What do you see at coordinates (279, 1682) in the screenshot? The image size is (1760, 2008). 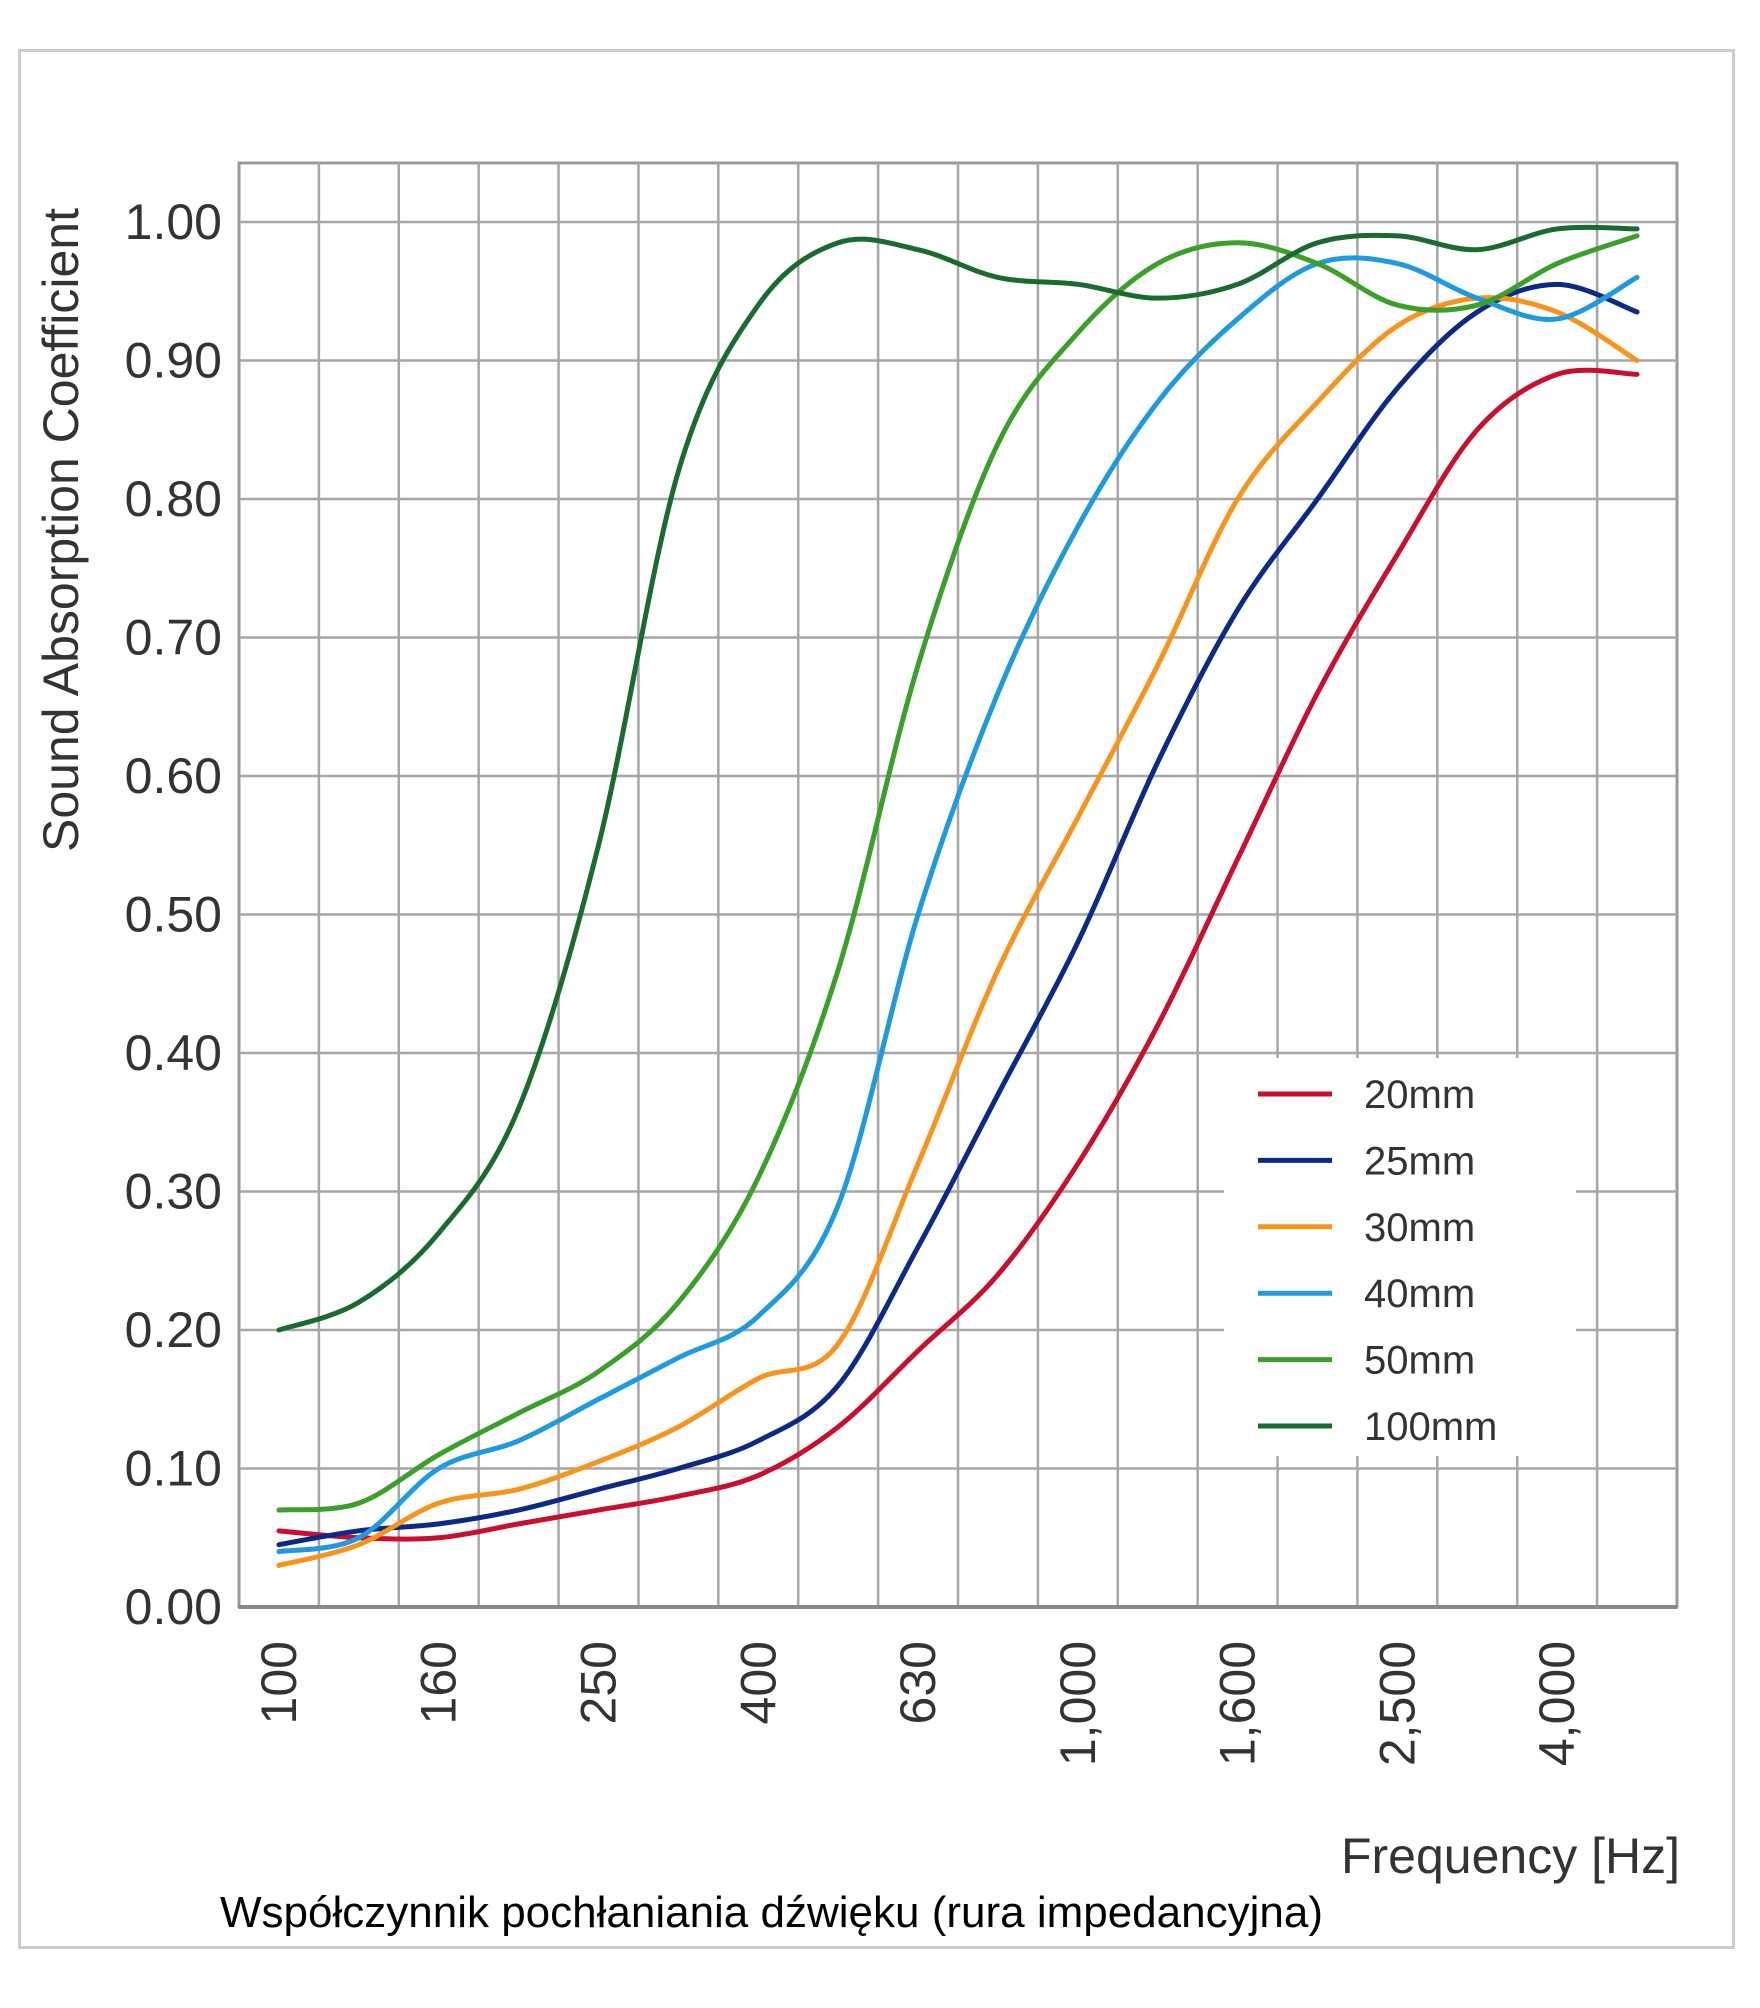 I see `x-tick-label: 100` at bounding box center [279, 1682].